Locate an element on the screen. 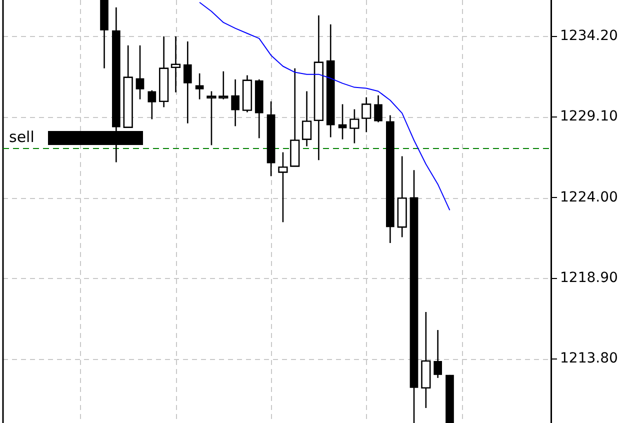  y-tick-label: 1218.90 is located at coordinates (589, 278).